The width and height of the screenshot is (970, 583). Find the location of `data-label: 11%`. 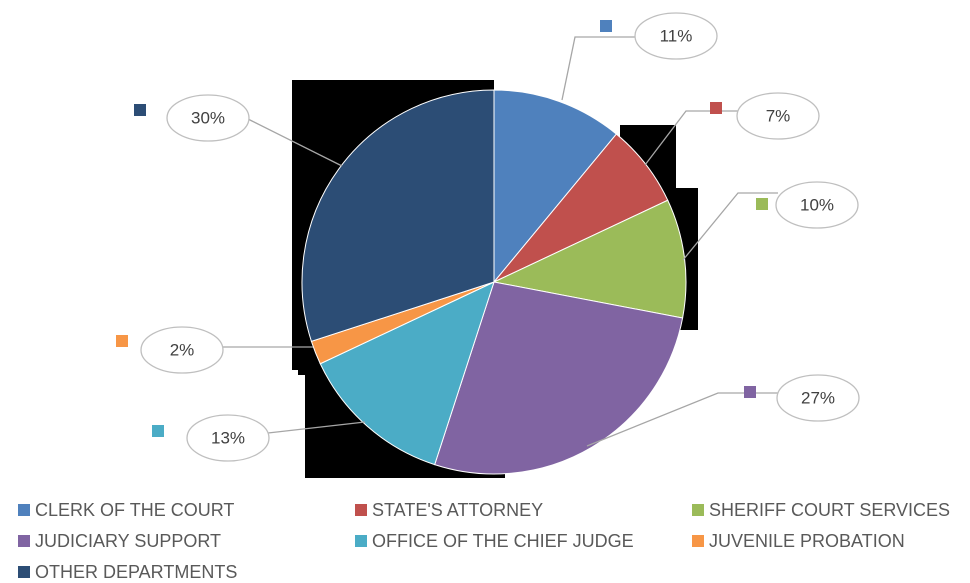

data-label: 11% is located at coordinates (676, 35).